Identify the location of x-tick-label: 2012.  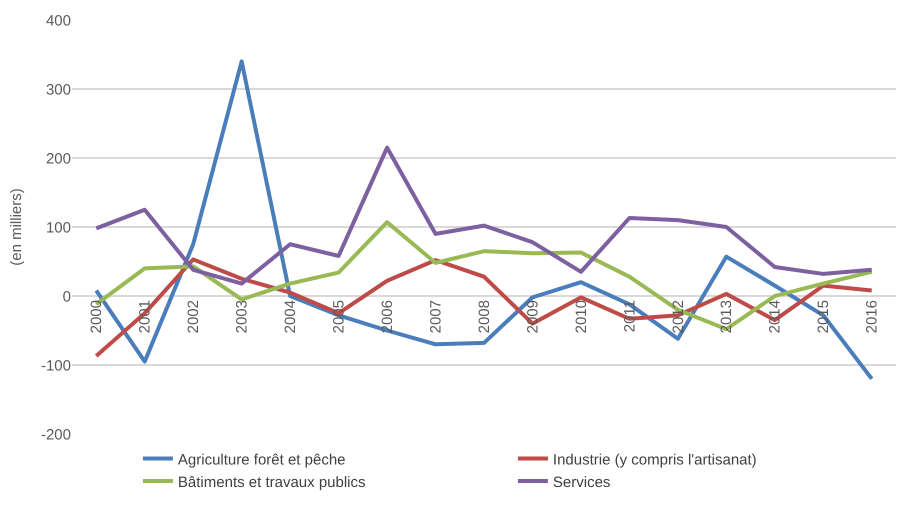
(678, 317).